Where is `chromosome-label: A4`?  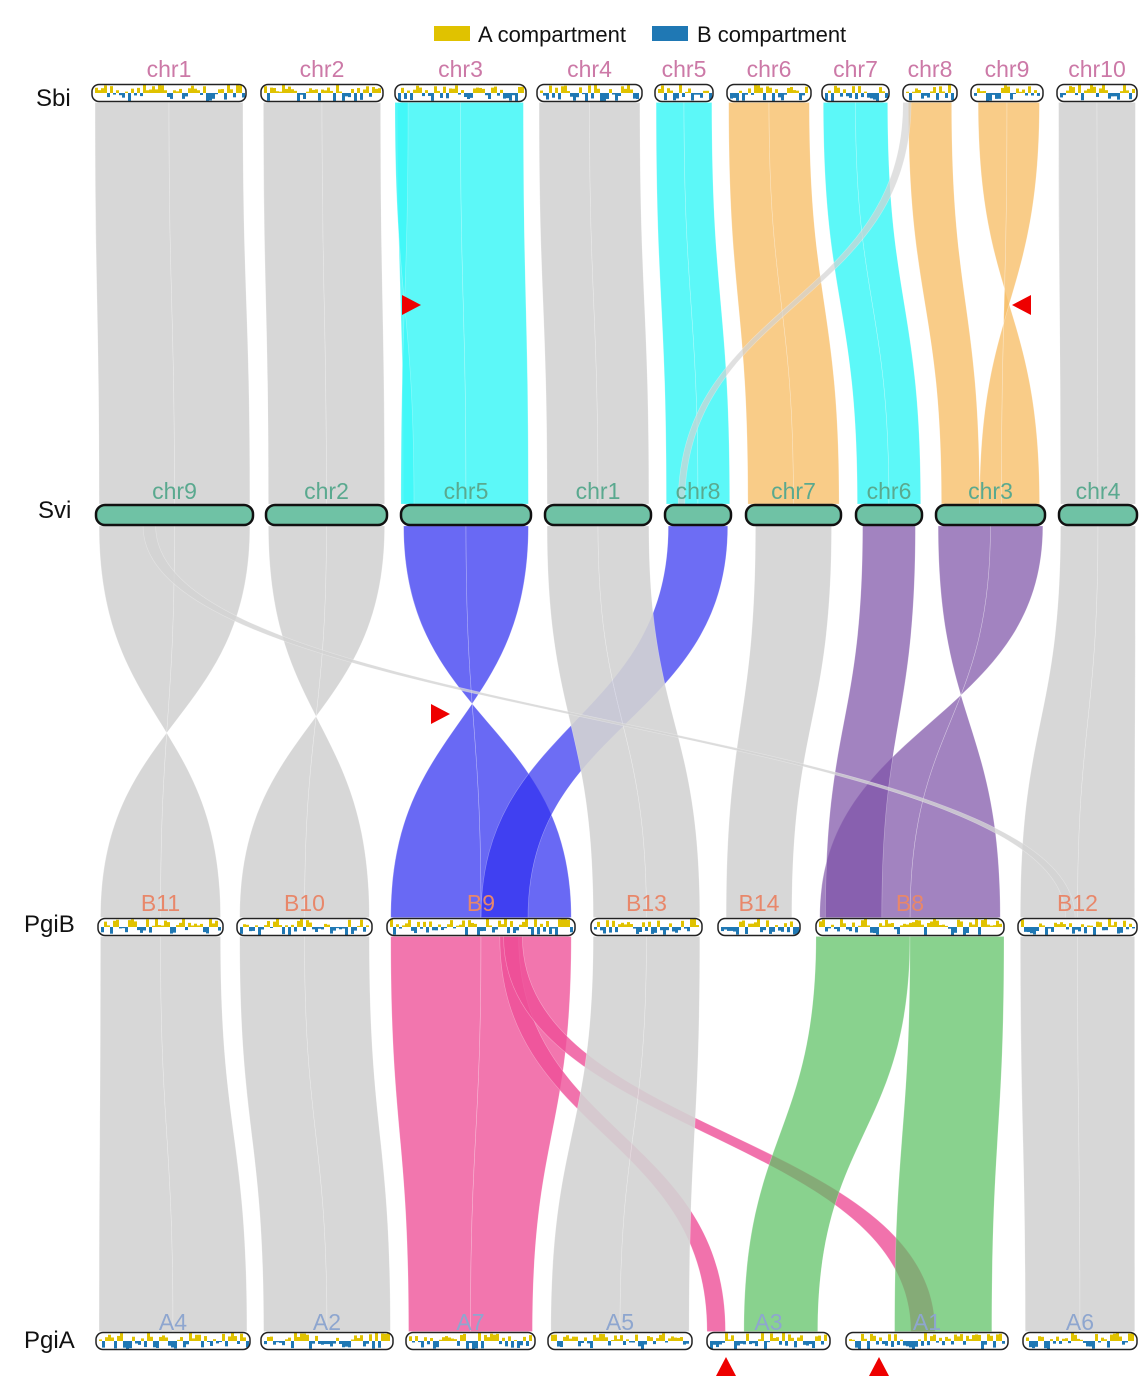
chromosome-label: A4 is located at coordinates (173, 1322).